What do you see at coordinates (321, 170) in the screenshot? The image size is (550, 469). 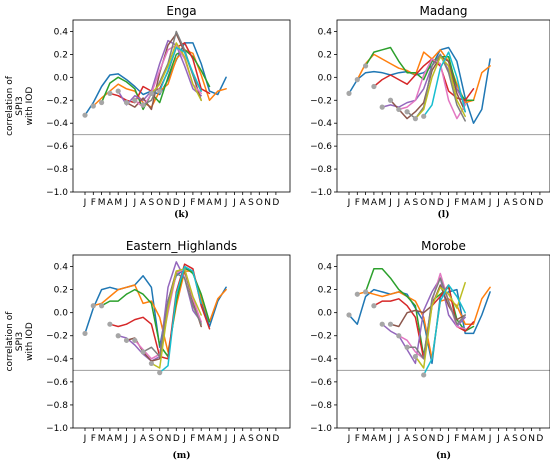 I see `y-tick-label: −0.8` at bounding box center [321, 170].